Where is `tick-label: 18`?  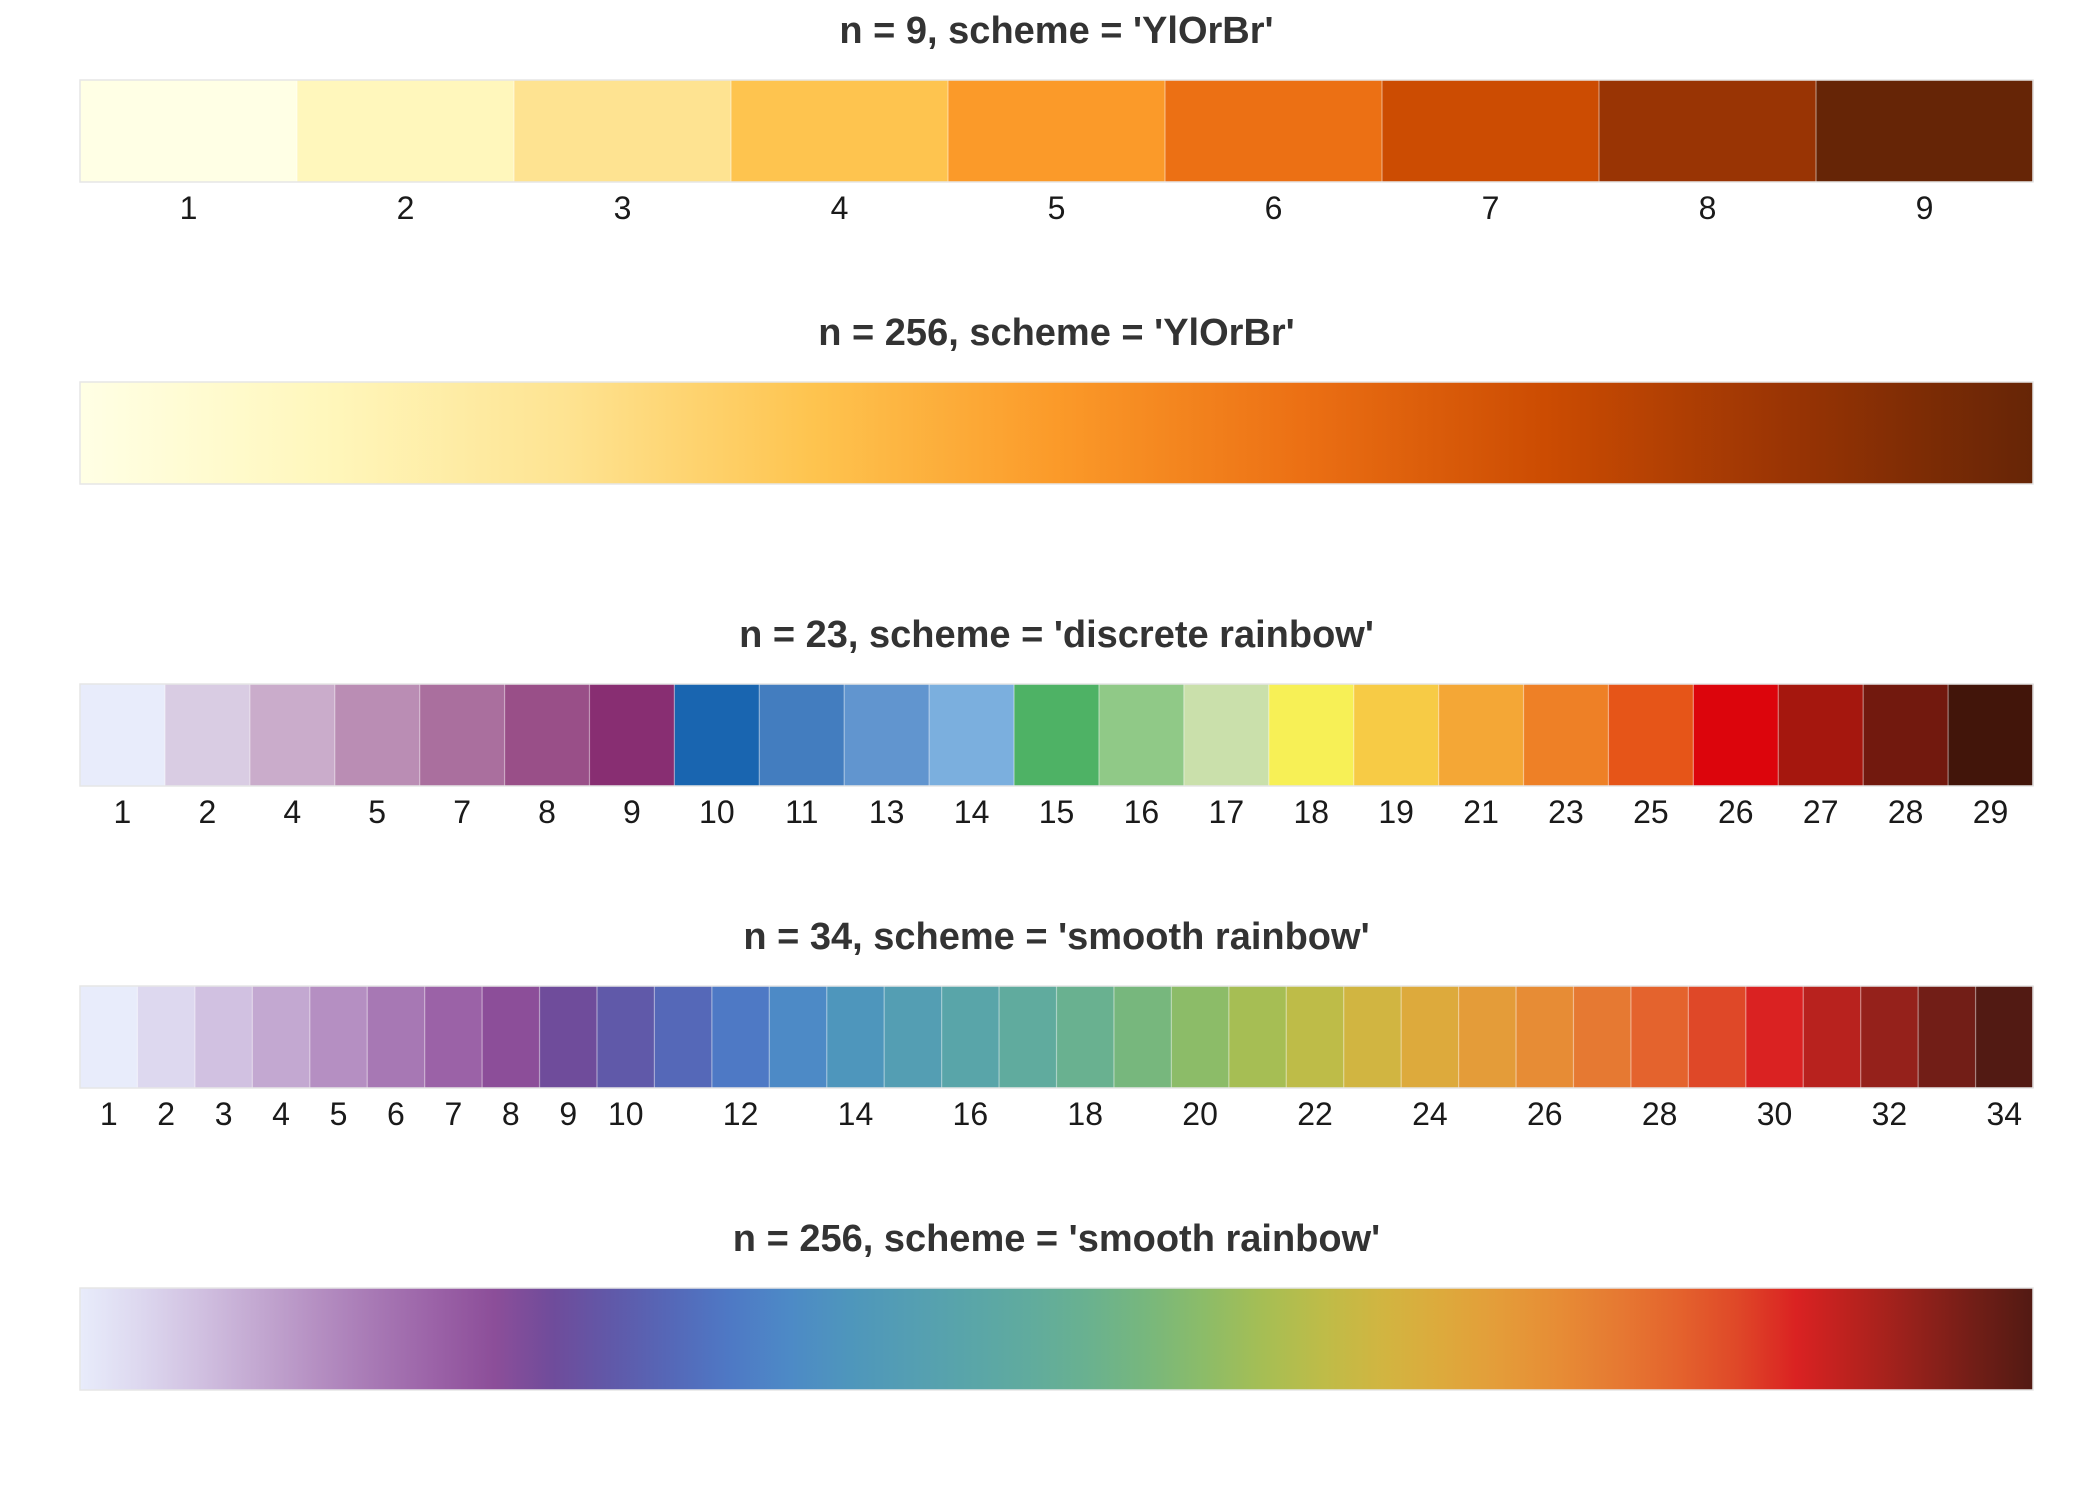 tick-label: 18 is located at coordinates (1085, 1114).